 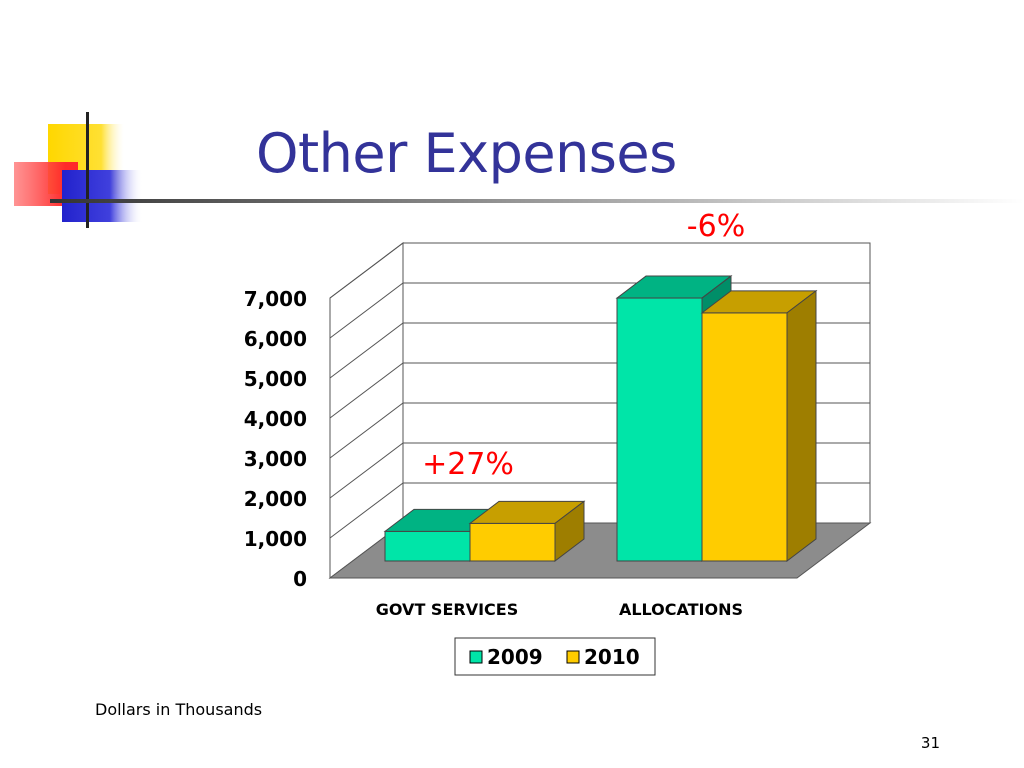 What do you see at coordinates (102, 196) in the screenshot?
I see `deco-blue-square` at bounding box center [102, 196].